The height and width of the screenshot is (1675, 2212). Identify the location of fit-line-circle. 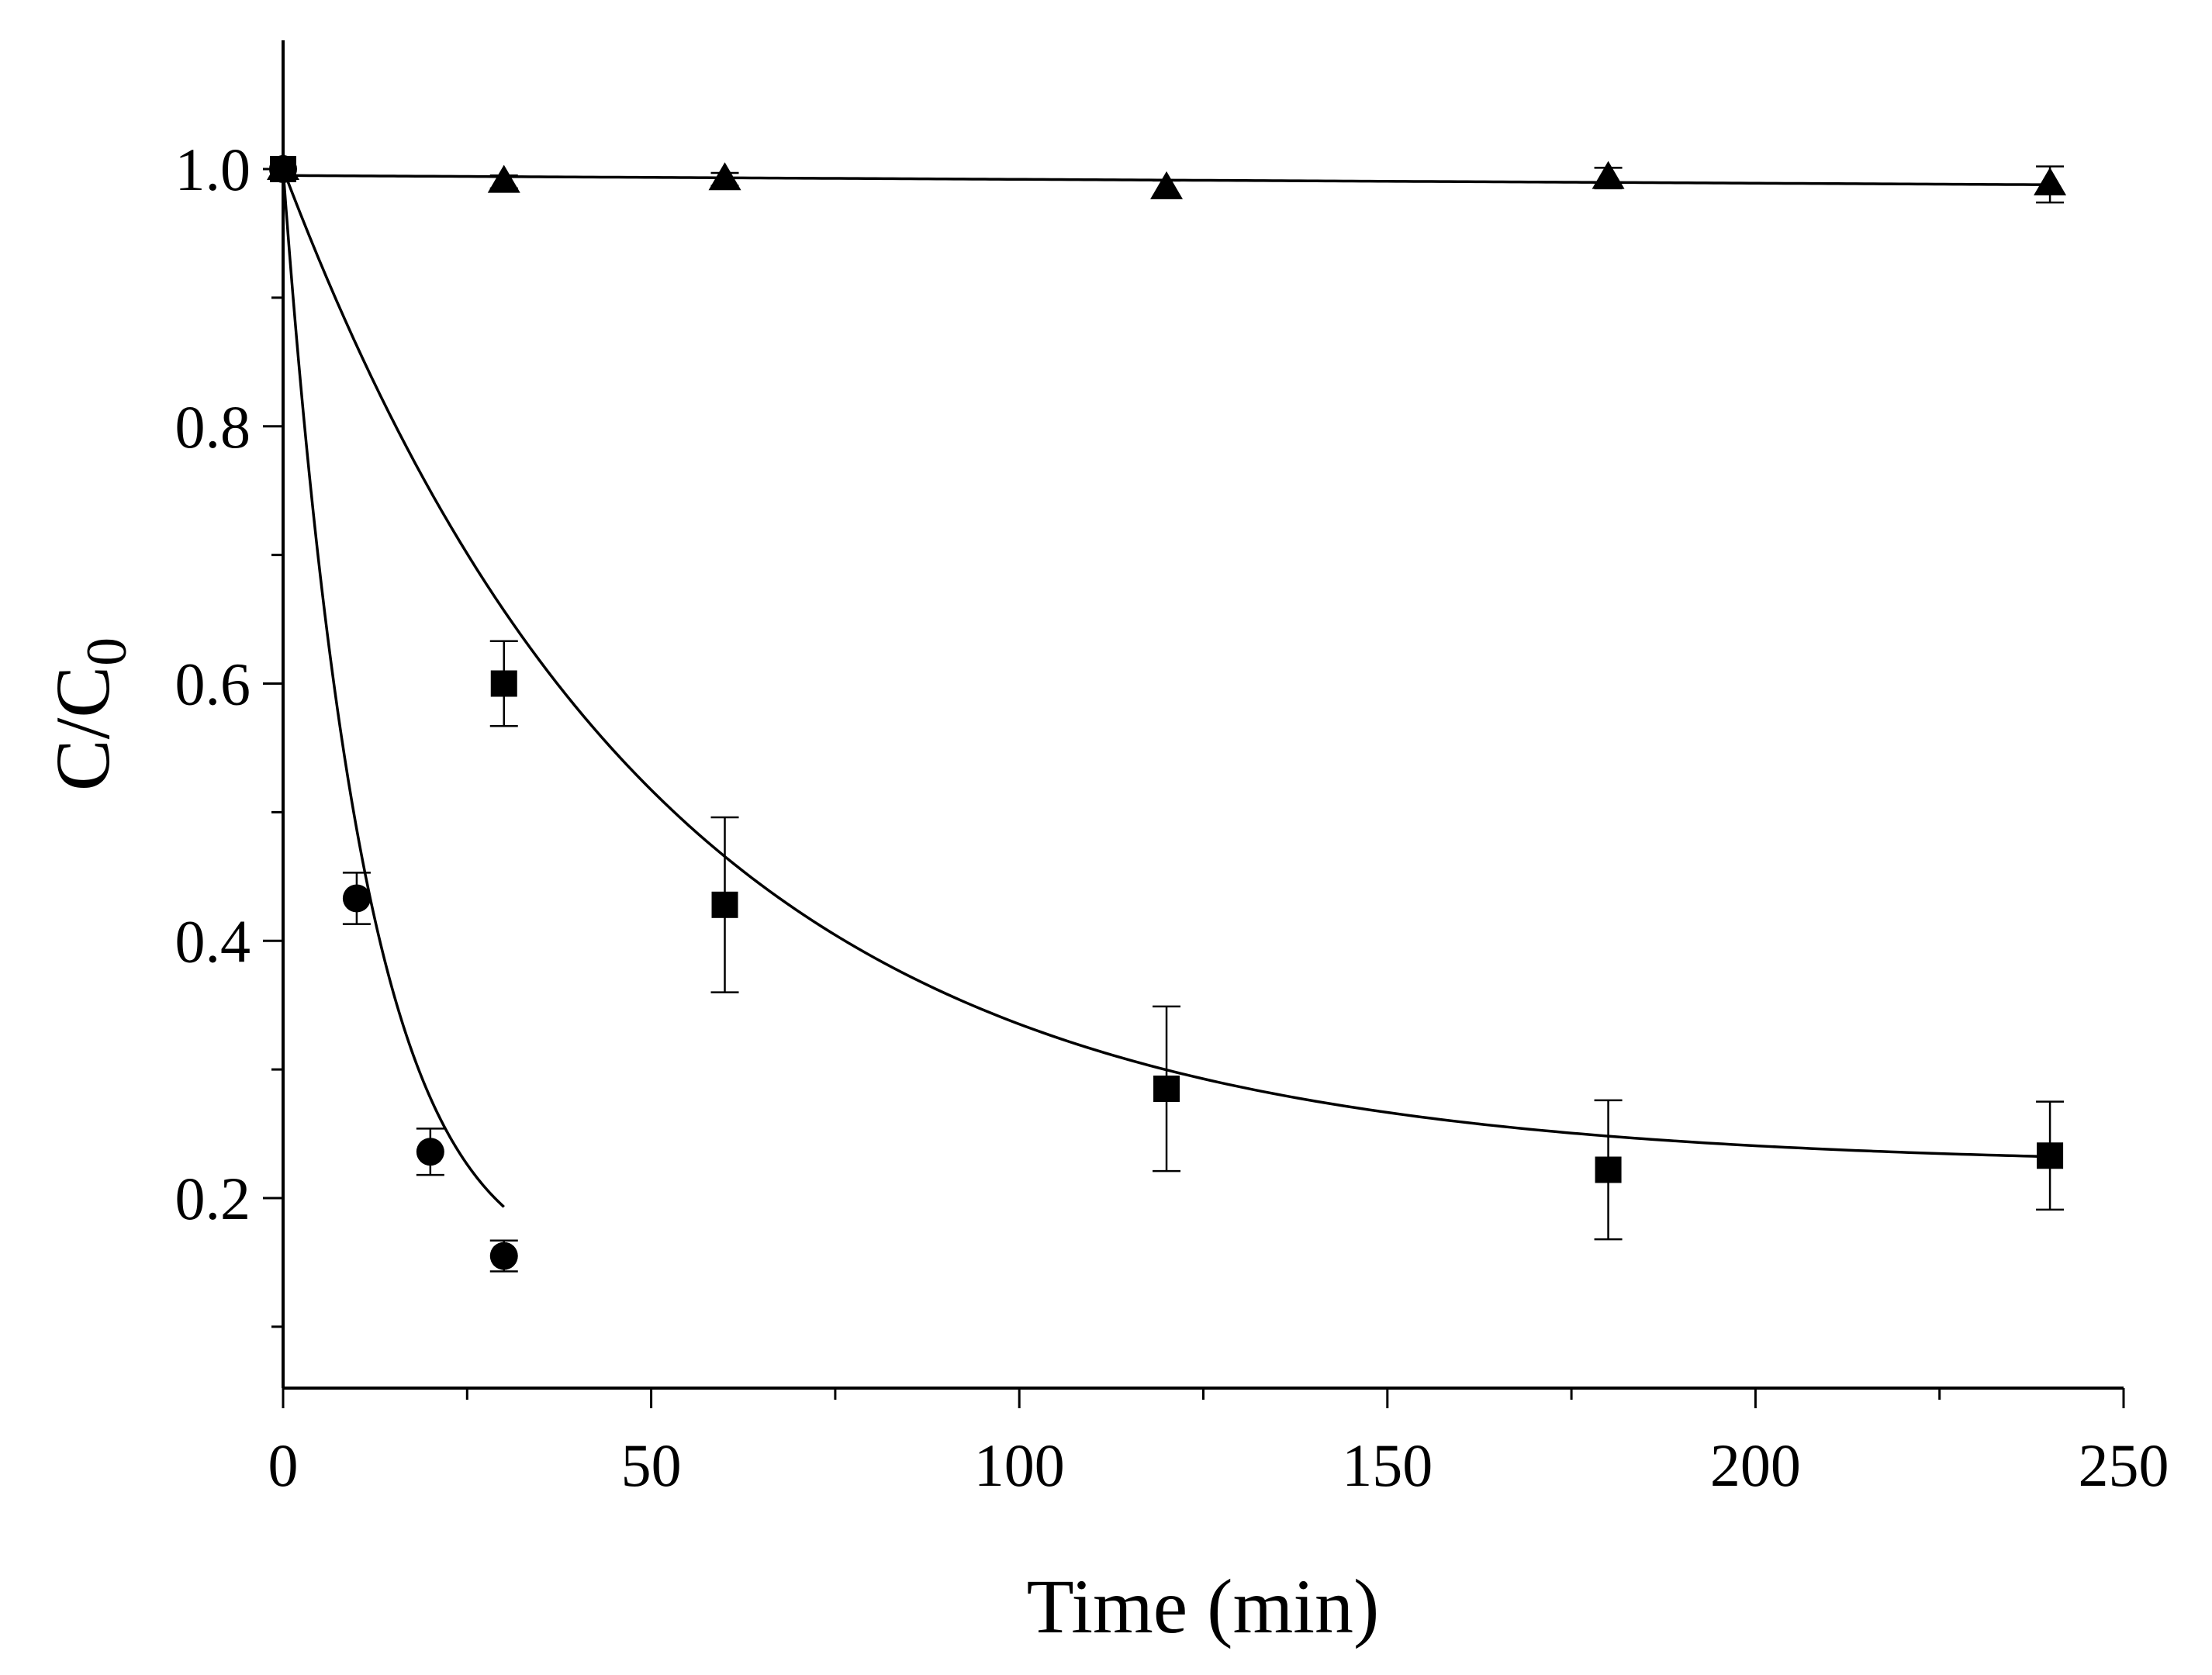
(393, 688).